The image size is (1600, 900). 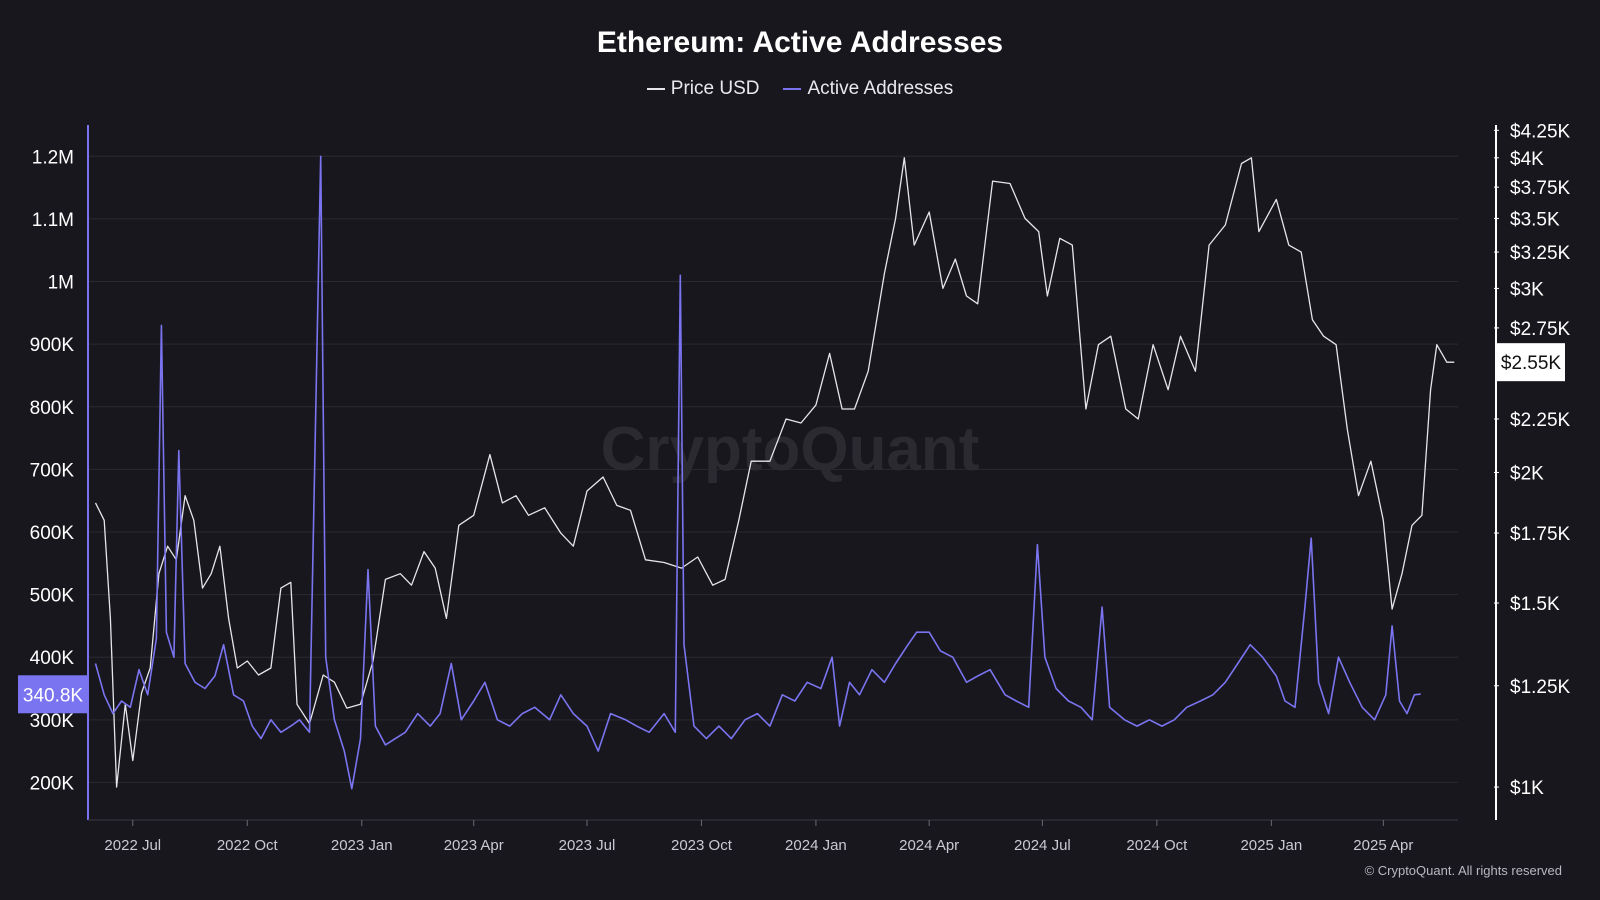 I want to click on right-tick-label: $3.5K, so click(x=1535, y=219).